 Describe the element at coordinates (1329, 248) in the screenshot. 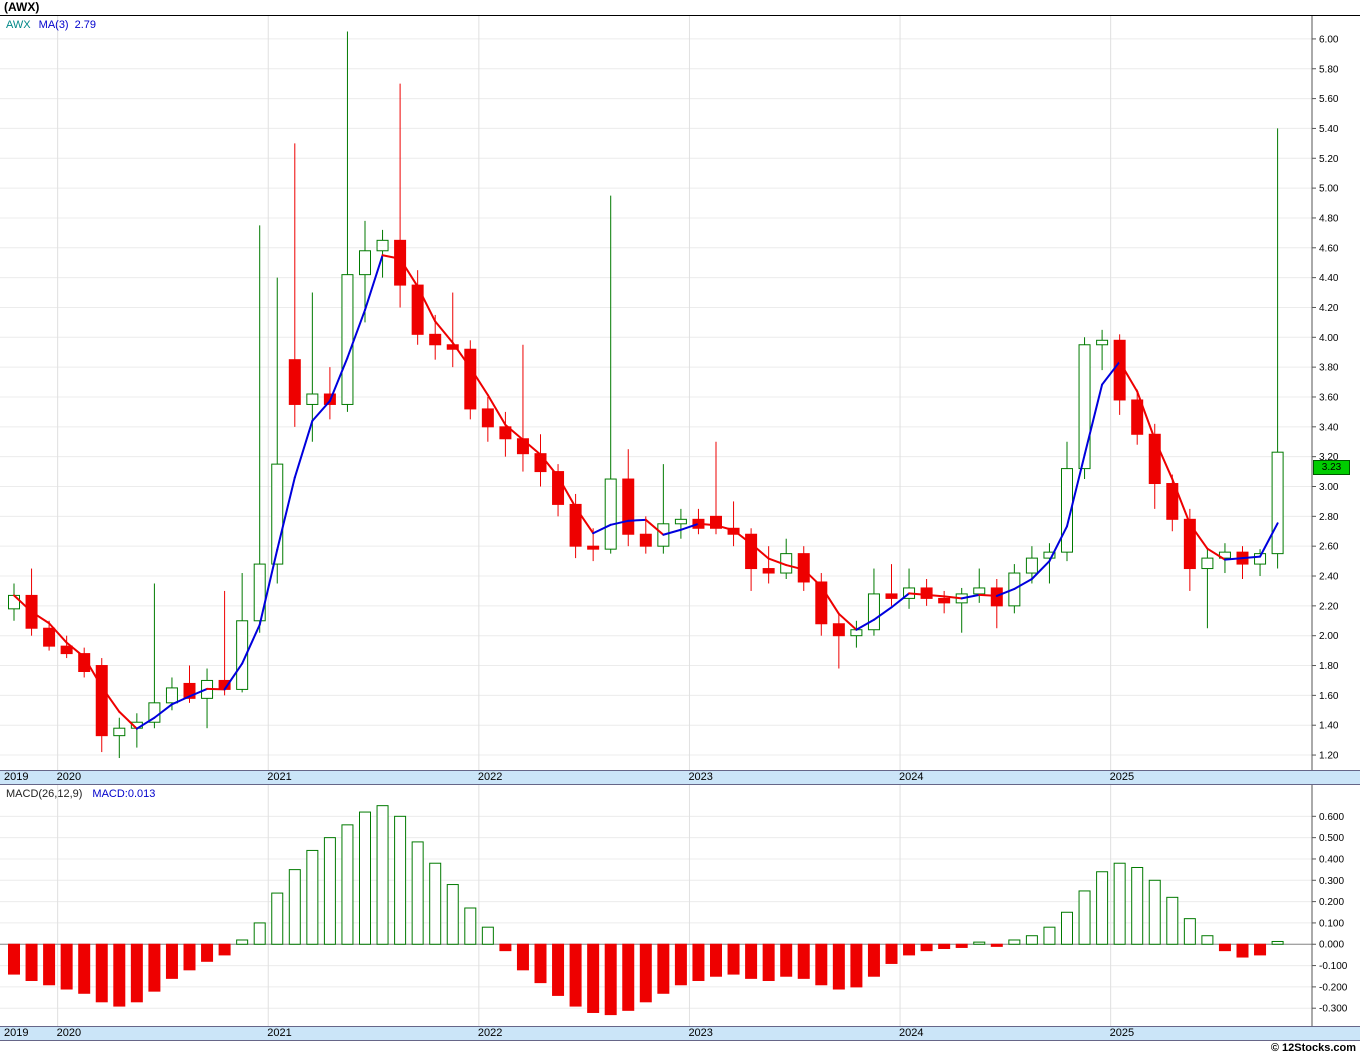

I see `price-axis-label: 4.60` at that location.